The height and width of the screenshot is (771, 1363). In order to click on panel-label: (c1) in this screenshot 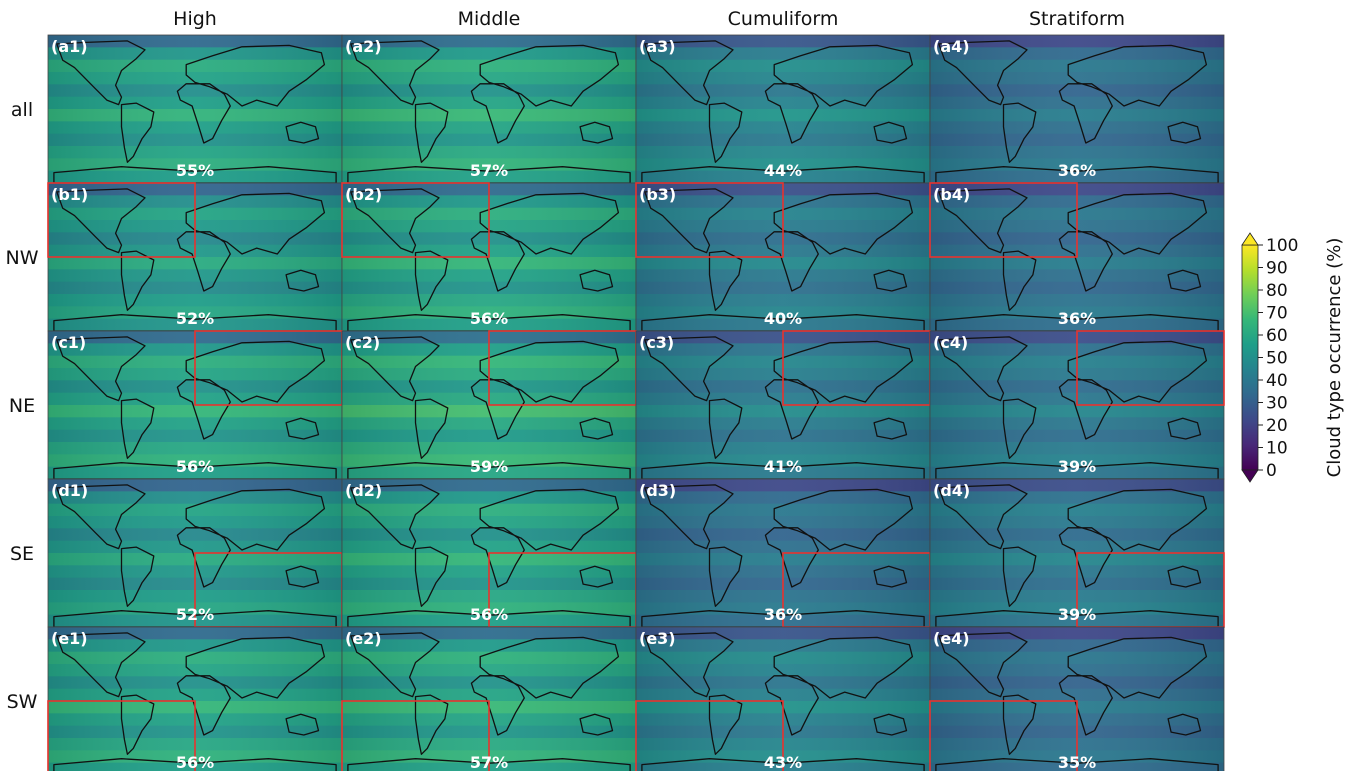, I will do `click(68, 342)`.